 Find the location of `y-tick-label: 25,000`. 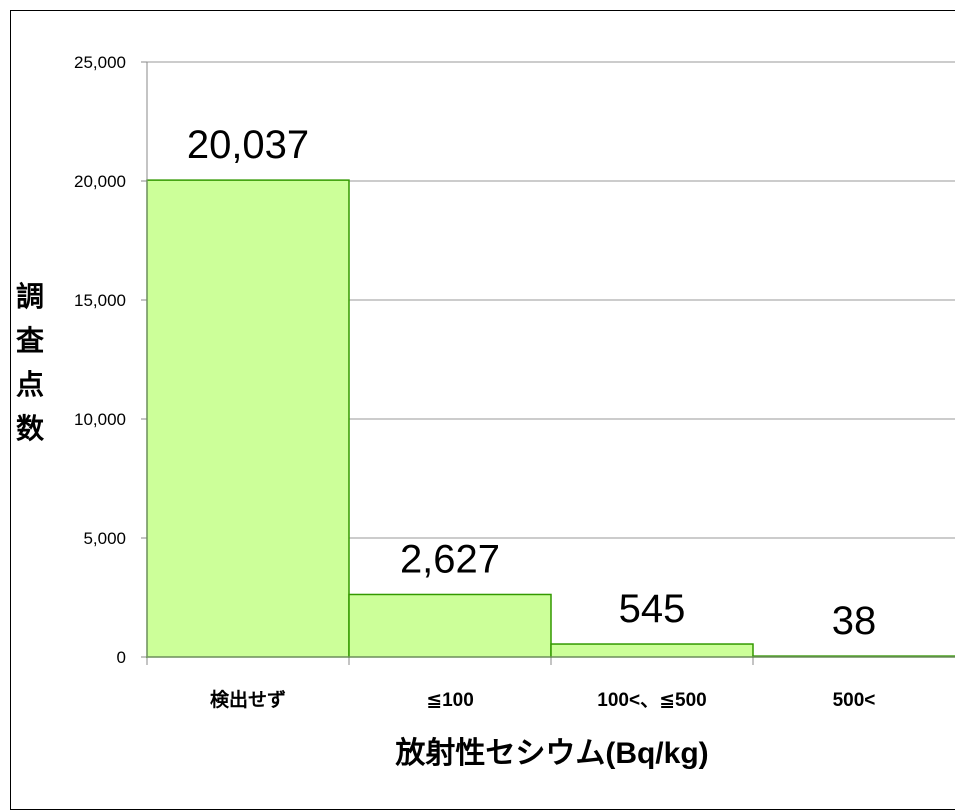

y-tick-label: 25,000 is located at coordinates (100, 62).